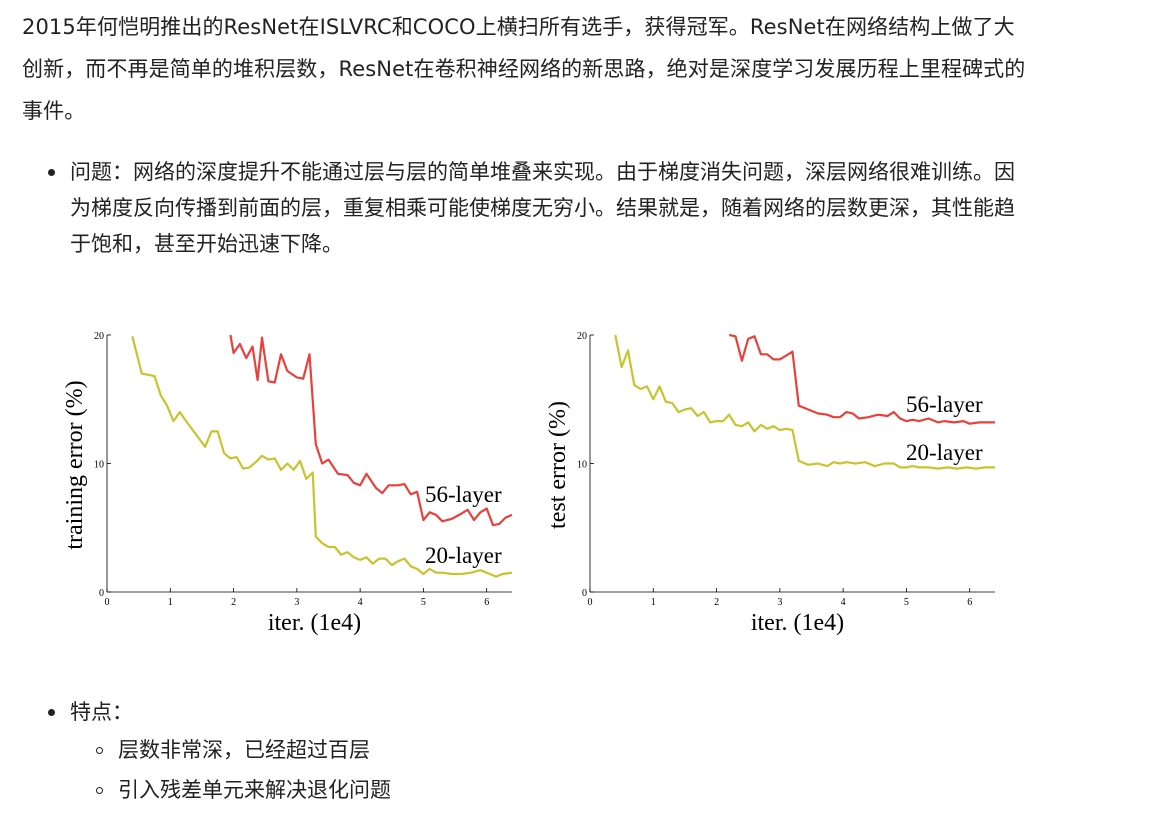 The width and height of the screenshot is (1171, 829). What do you see at coordinates (206, 244) in the screenshot?
I see `problem-line: 于饱和，甚至开始迅速下降。` at bounding box center [206, 244].